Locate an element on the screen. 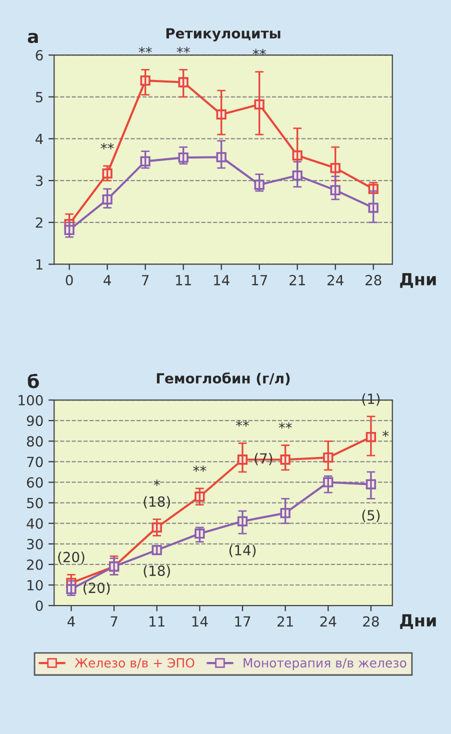 This screenshot has height=734, width=451. y-tick-label: 2 is located at coordinates (39, 222).